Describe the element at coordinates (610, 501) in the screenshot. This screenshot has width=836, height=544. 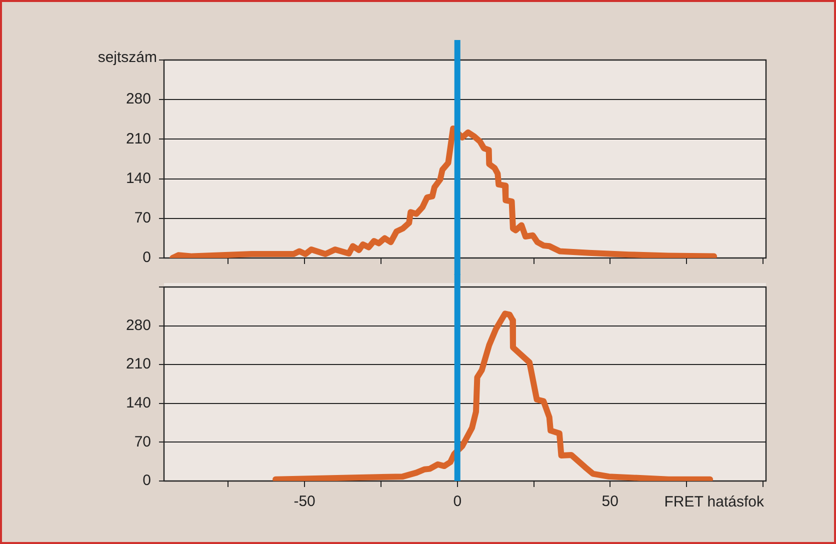
I see `x-tick-label: 50` at that location.